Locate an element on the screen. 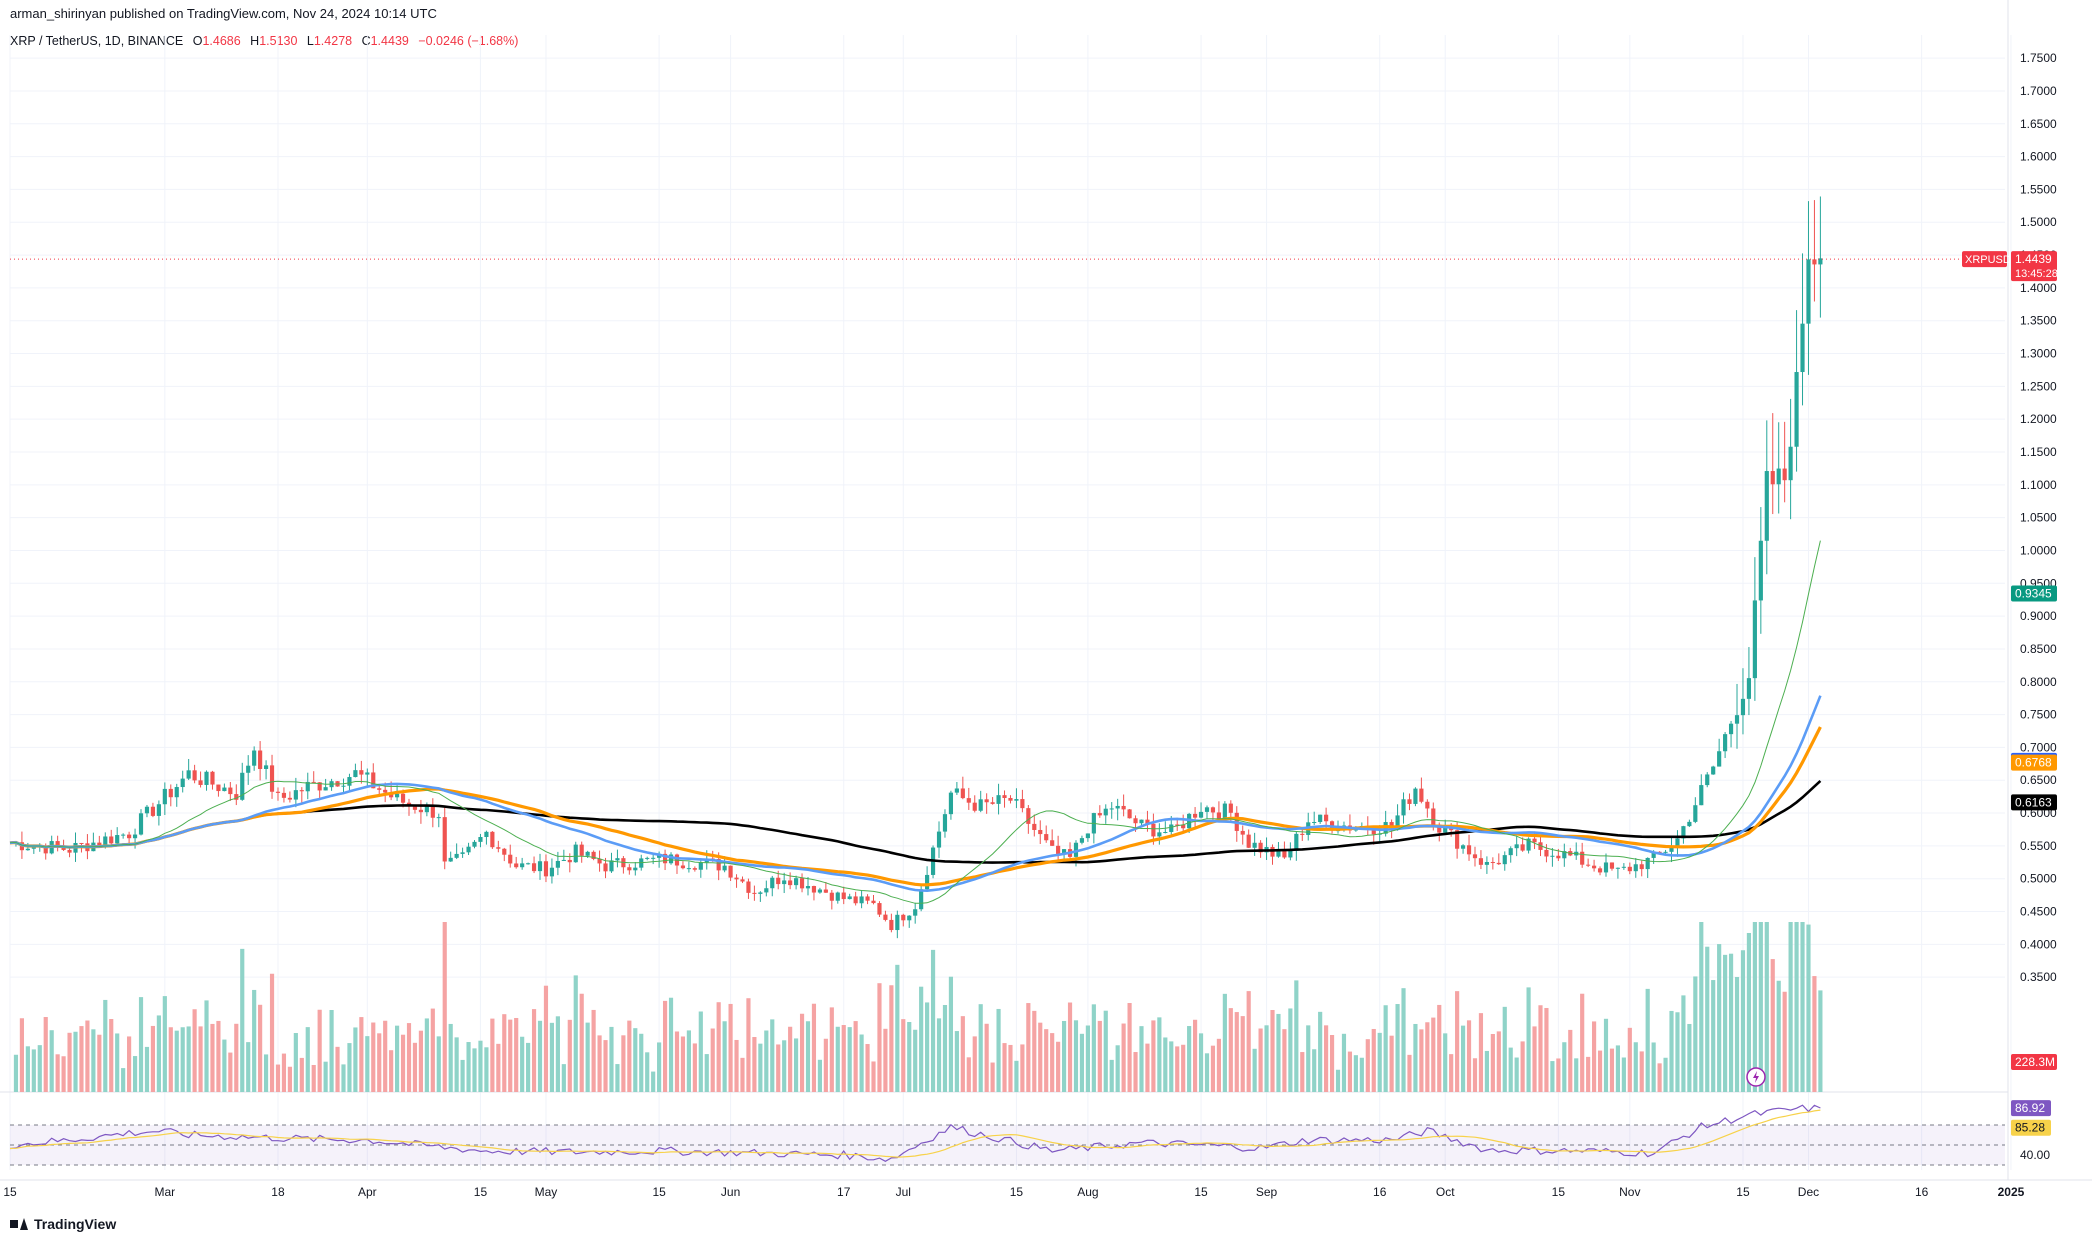 This screenshot has width=2092, height=1243. tradingview-logo-icon is located at coordinates (19, 1224).